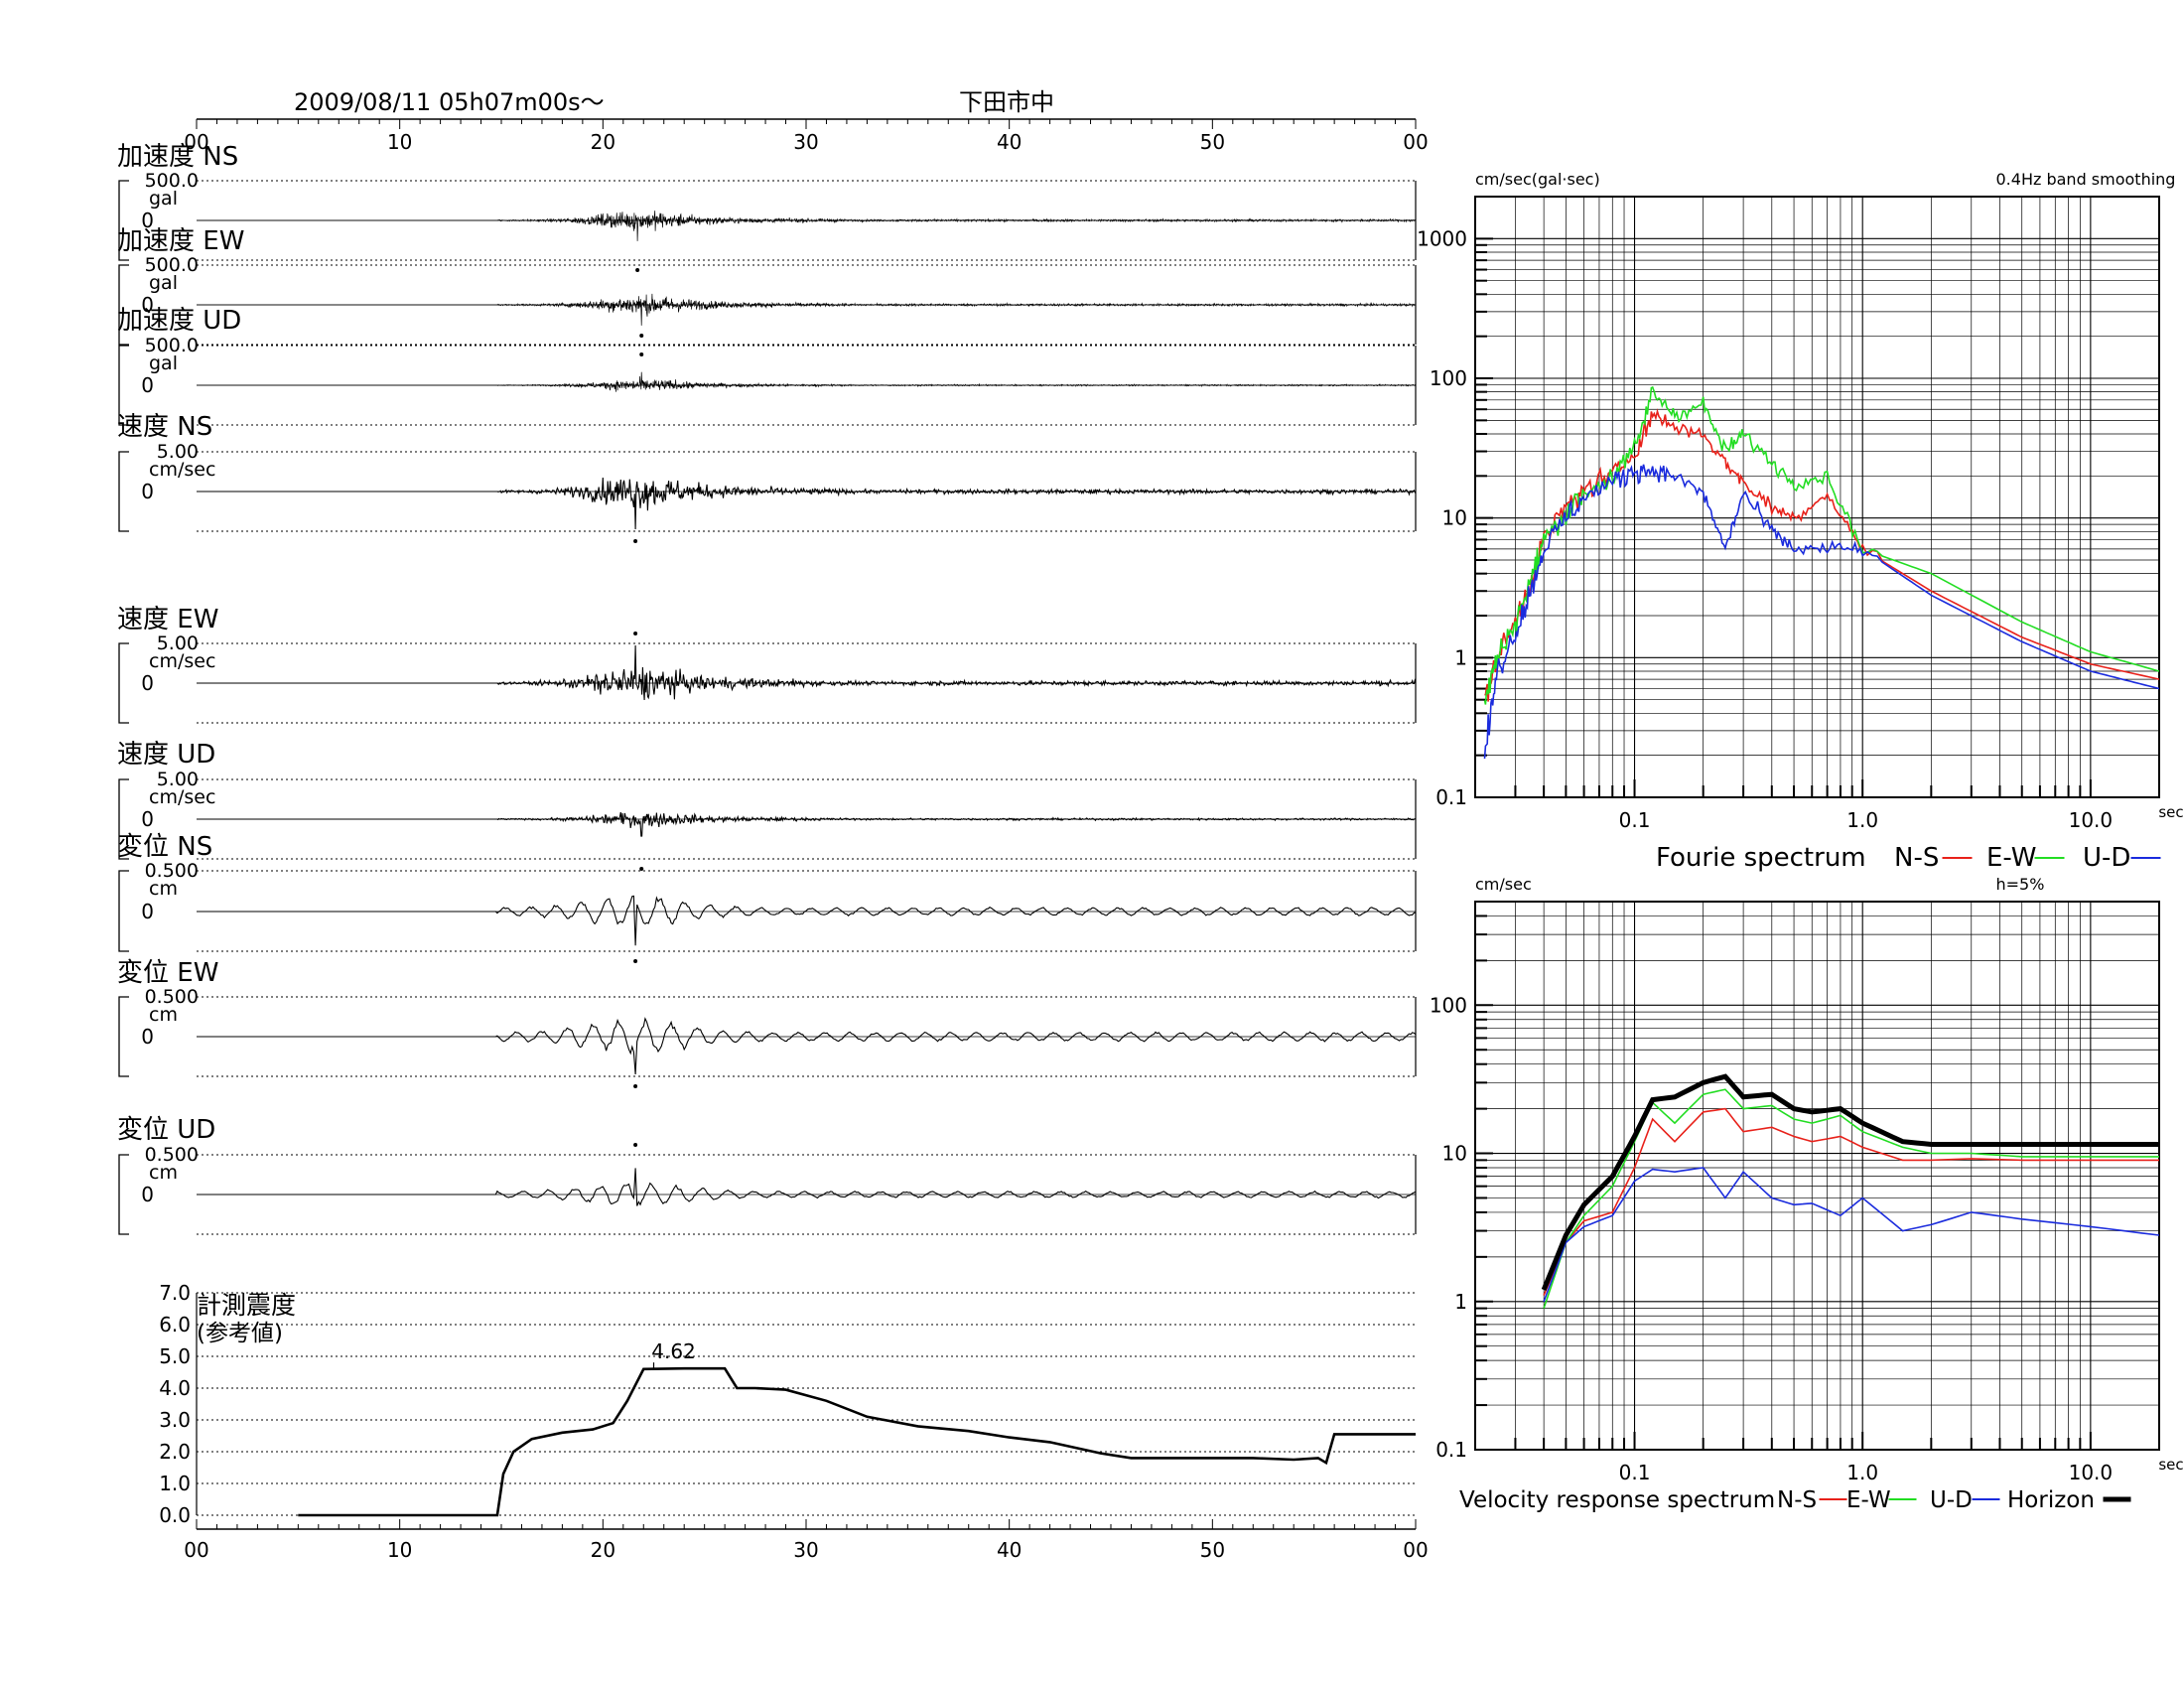 This screenshot has width=2184, height=1688. I want to click on intensity-tick-label: 3.0, so click(175, 1420).